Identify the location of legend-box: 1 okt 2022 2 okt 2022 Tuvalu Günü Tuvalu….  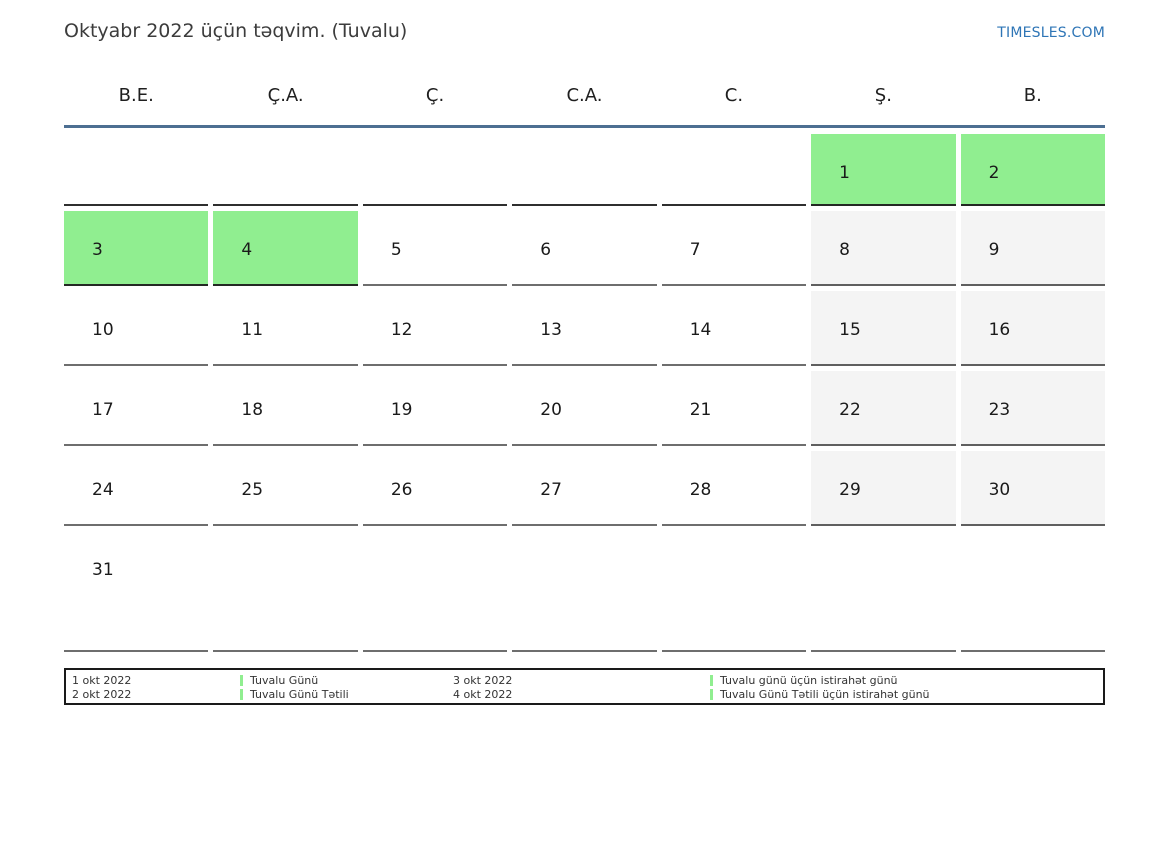
(584, 686).